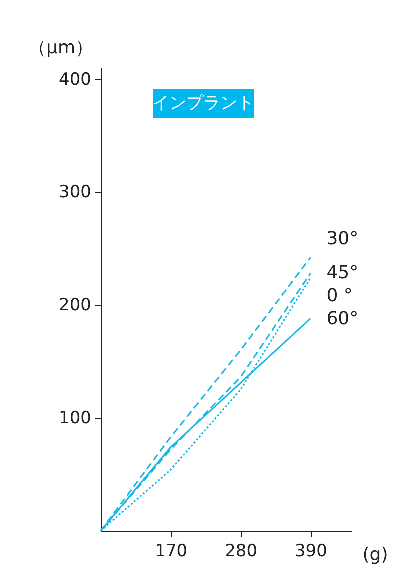 The width and height of the screenshot is (409, 584). I want to click on y-tick-label: 300, so click(75, 192).